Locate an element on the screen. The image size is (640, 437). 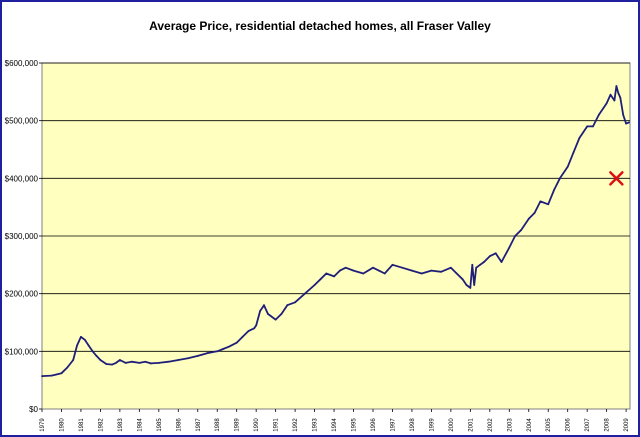
x-tick-label: 1986 is located at coordinates (179, 425).